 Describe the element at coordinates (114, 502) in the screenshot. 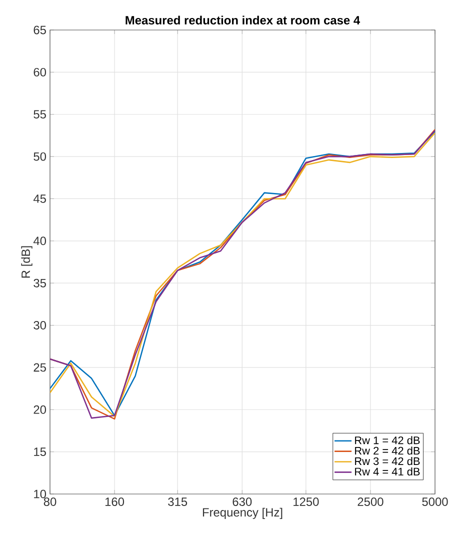

I see `x-tick-label: 160` at that location.